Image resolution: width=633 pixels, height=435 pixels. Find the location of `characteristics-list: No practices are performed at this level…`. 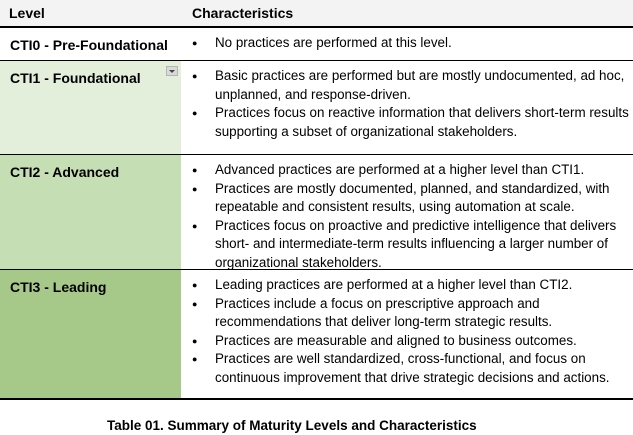

characteristics-list: No practices are performed at this level… is located at coordinates (405, 43).